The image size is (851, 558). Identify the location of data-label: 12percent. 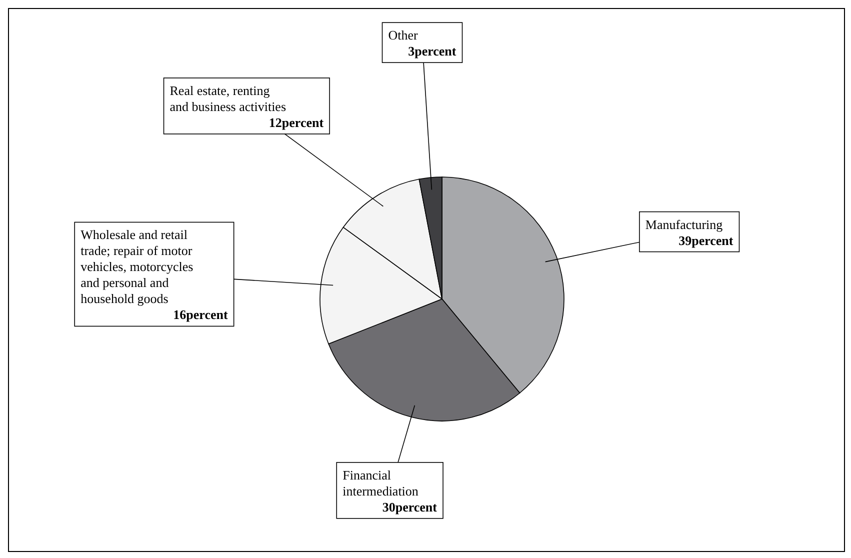
(296, 122).